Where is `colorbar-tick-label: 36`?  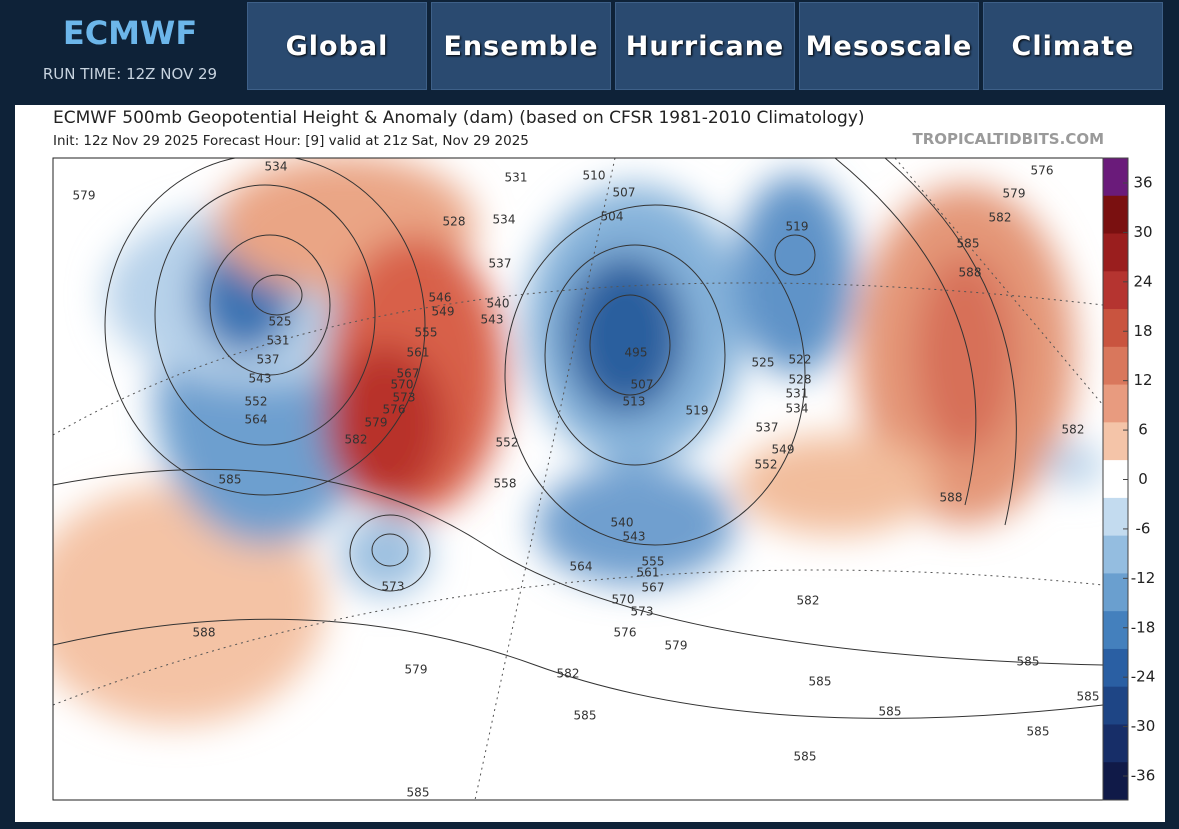 colorbar-tick-label: 36 is located at coordinates (1142, 183).